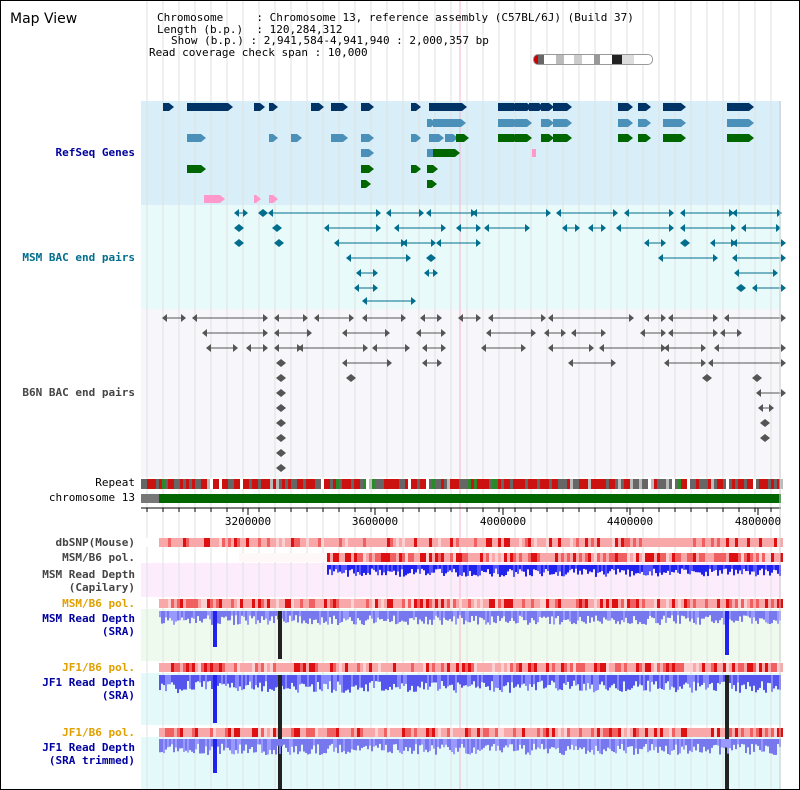 This screenshot has height=790, width=800. What do you see at coordinates (593, 59) in the screenshot?
I see `chromosome-ideogram` at bounding box center [593, 59].